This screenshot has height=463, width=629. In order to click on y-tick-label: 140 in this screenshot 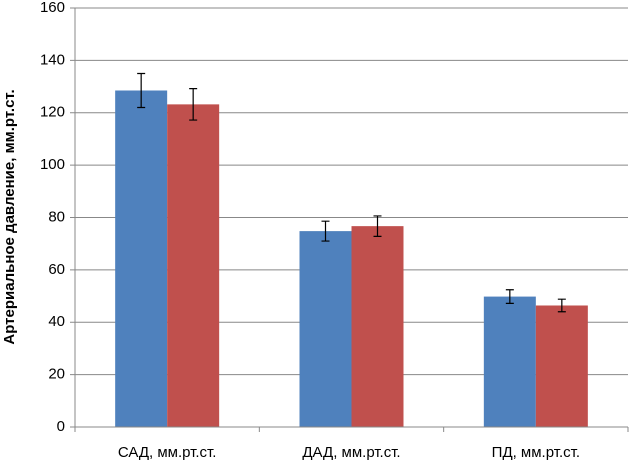, I will do `click(52, 59)`.